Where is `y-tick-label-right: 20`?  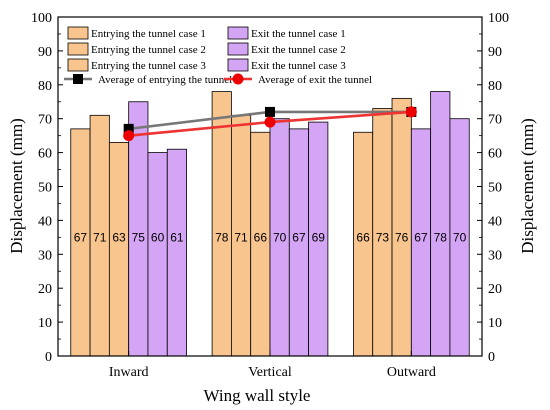 y-tick-label-right: 20 is located at coordinates (495, 289).